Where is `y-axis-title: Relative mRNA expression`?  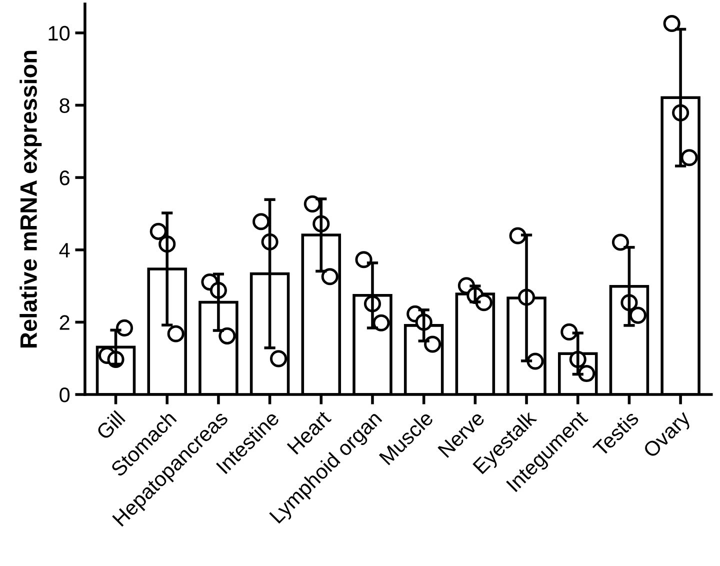 y-axis-title: Relative mRNA expression is located at coordinates (31, 199).